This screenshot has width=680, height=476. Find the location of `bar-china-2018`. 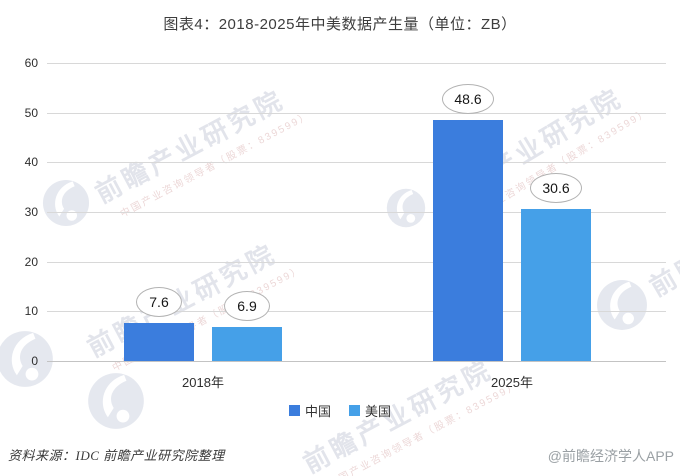

bar-china-2018 is located at coordinates (159, 342).